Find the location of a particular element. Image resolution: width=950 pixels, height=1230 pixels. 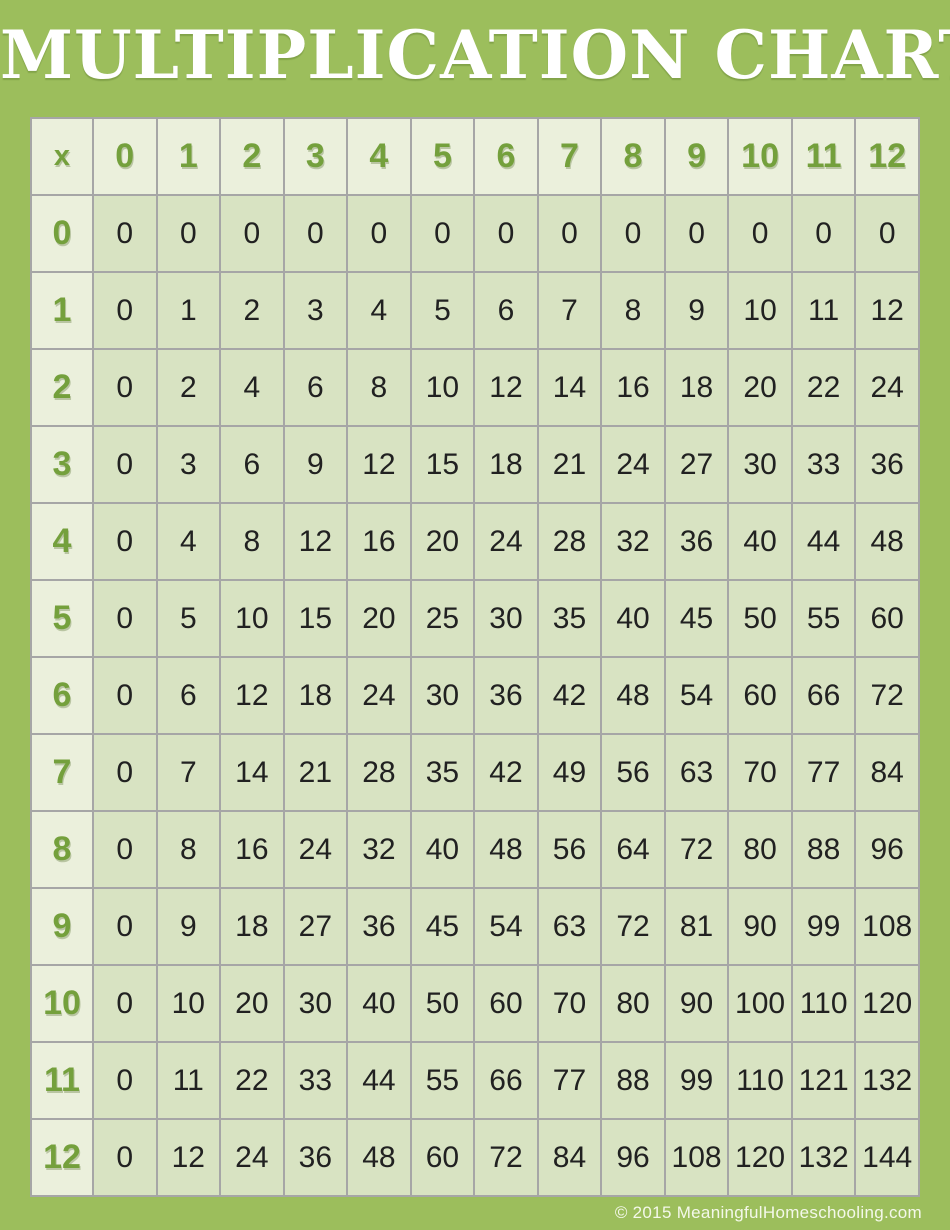

product-cell: 44 is located at coordinates (823, 541).